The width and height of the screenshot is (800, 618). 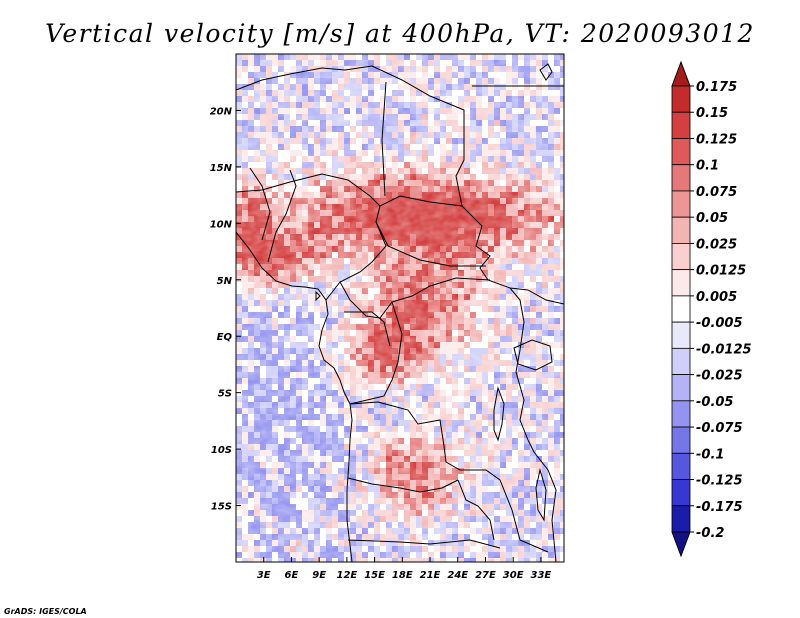 I want to click on colorbar-label: -0.05, so click(x=714, y=402).